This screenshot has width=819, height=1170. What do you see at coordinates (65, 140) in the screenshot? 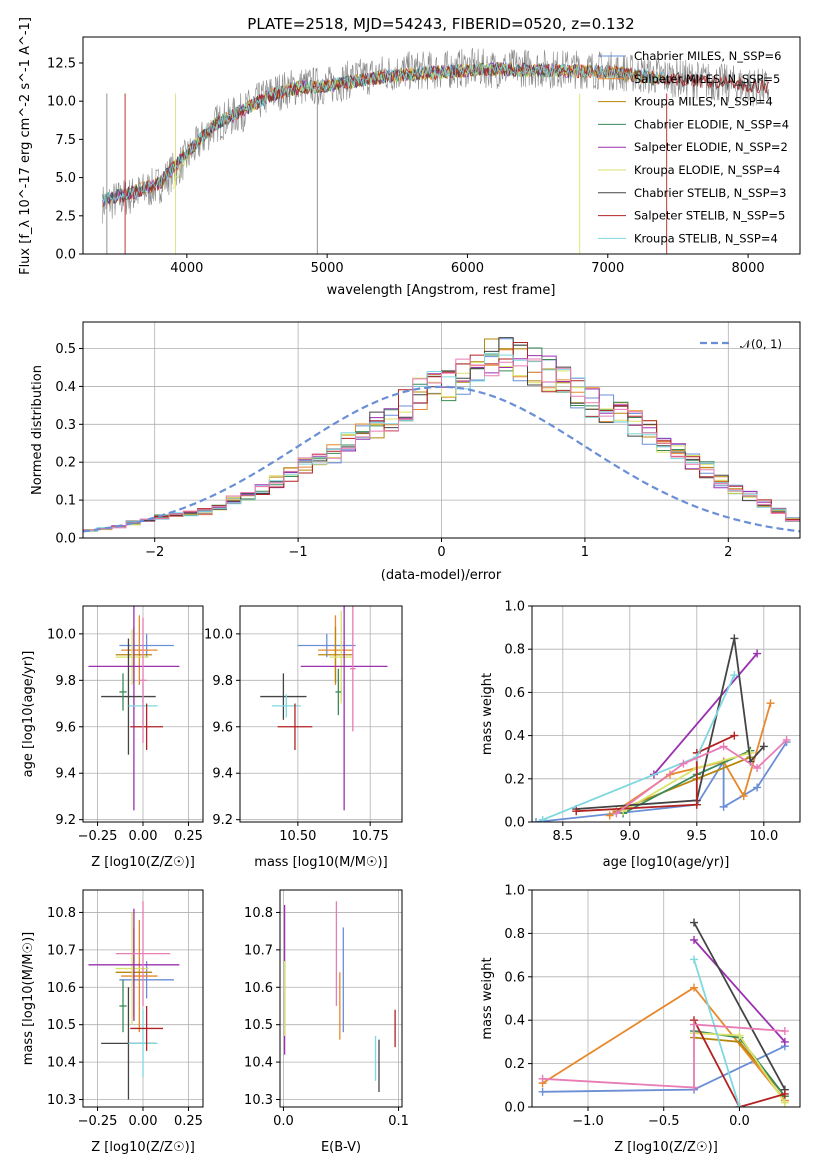
I see `y-tick-label: 7.5` at bounding box center [65, 140].